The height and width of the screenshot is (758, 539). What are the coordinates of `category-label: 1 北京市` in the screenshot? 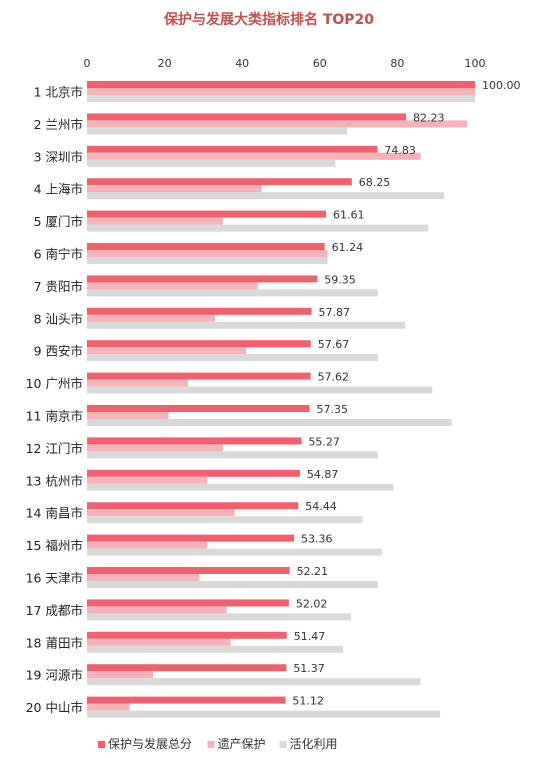 It's located at (58, 92).